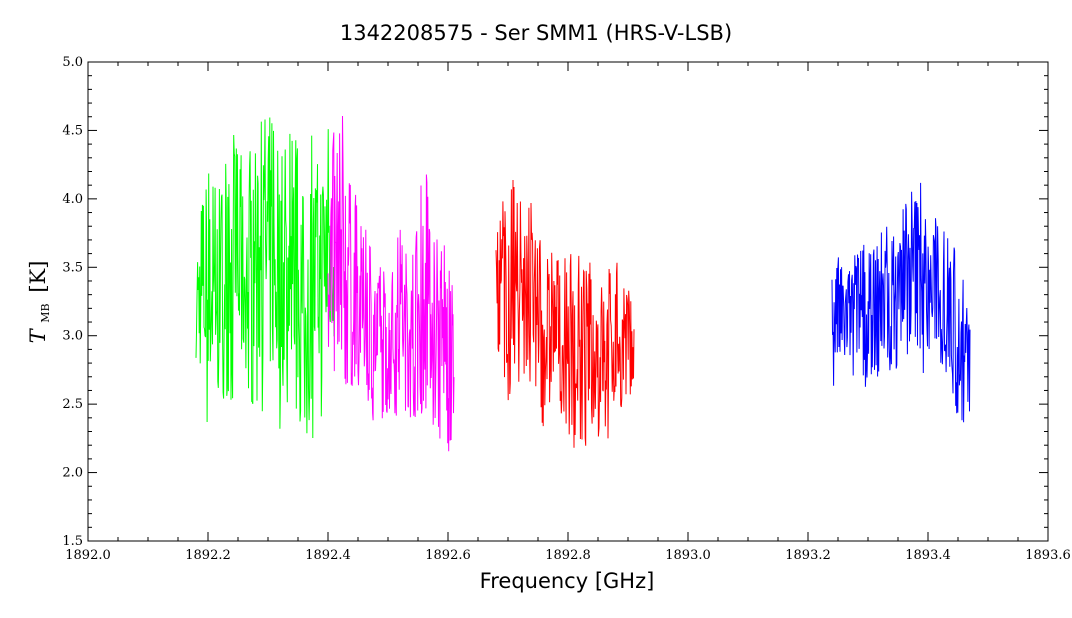 The width and height of the screenshot is (1072, 618). Describe the element at coordinates (72, 473) in the screenshot. I see `y-tick-label: 2.0` at that location.